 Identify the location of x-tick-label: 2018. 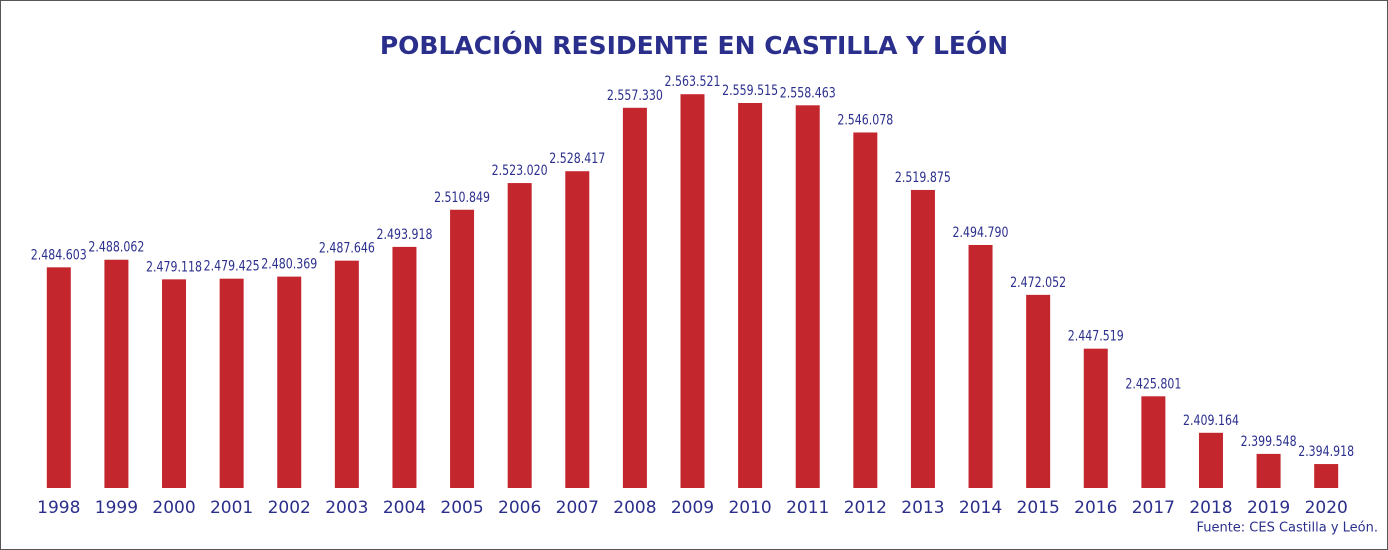
(1210, 508).